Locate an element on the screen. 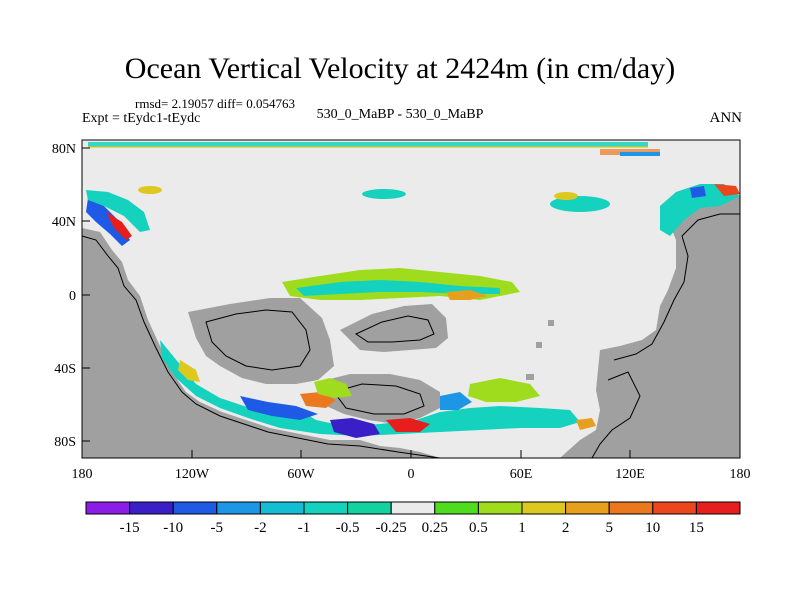 This screenshot has height=600, width=800. patch-ne-cyan is located at coordinates (580, 204).